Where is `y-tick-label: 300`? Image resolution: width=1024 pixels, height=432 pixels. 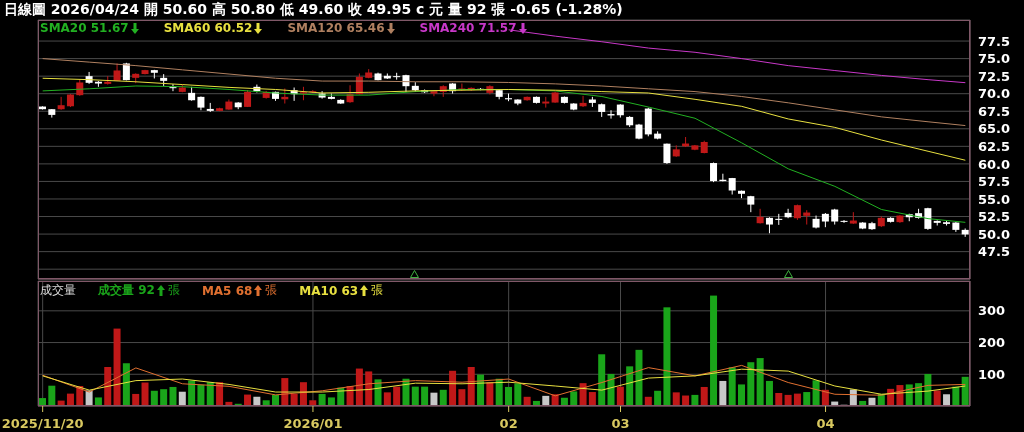 y-tick-label: 300 is located at coordinates (992, 311).